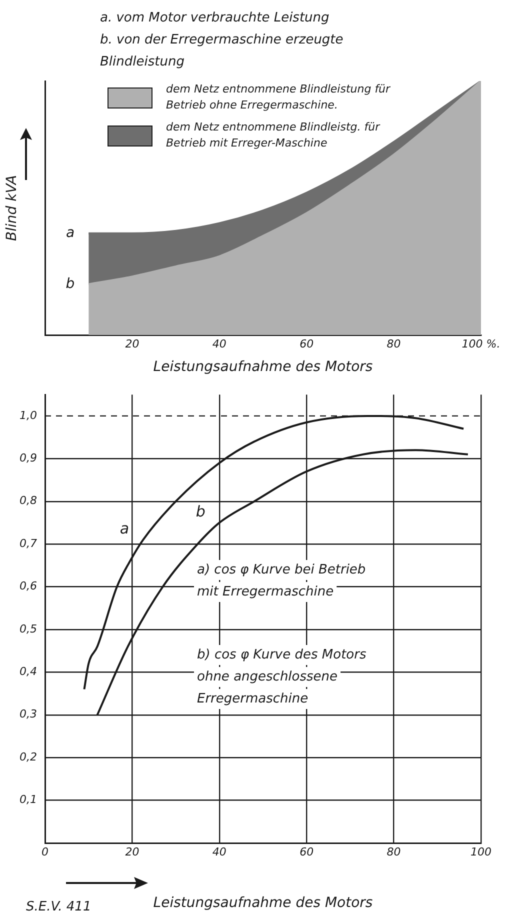  I want to click on y-tick-label: 0,5, so click(28, 629).